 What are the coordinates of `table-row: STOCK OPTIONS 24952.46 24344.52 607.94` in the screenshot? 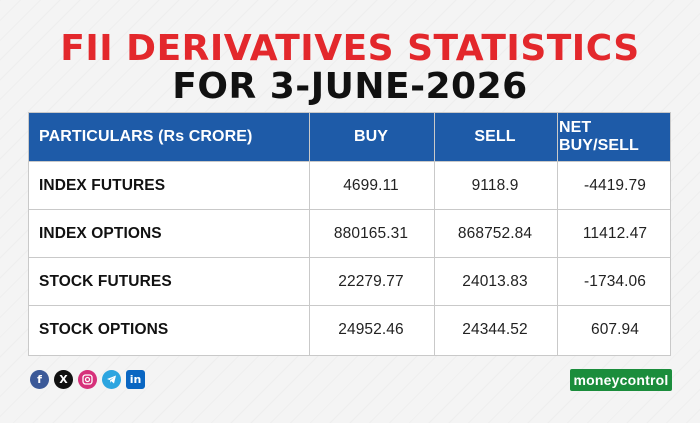 It's located at (349, 329).